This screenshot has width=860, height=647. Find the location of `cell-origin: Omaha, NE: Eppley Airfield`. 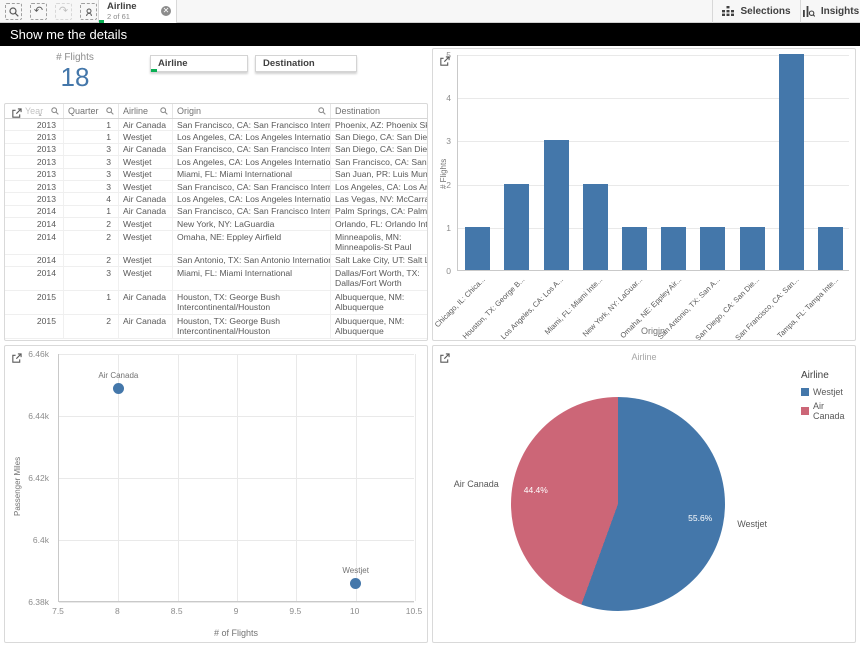

cell-origin: Omaha, NE: Eppley Airfield is located at coordinates (252, 242).